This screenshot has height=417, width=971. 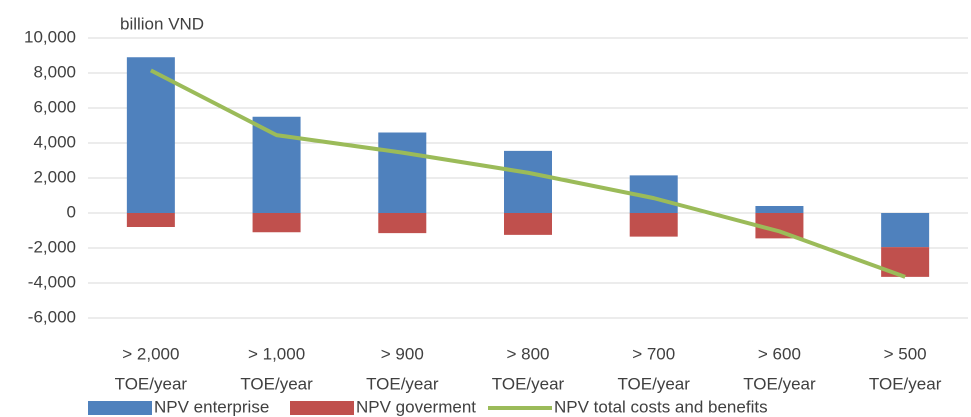 What do you see at coordinates (527, 353) in the screenshot?
I see `x-tick-label: > 800` at bounding box center [527, 353].